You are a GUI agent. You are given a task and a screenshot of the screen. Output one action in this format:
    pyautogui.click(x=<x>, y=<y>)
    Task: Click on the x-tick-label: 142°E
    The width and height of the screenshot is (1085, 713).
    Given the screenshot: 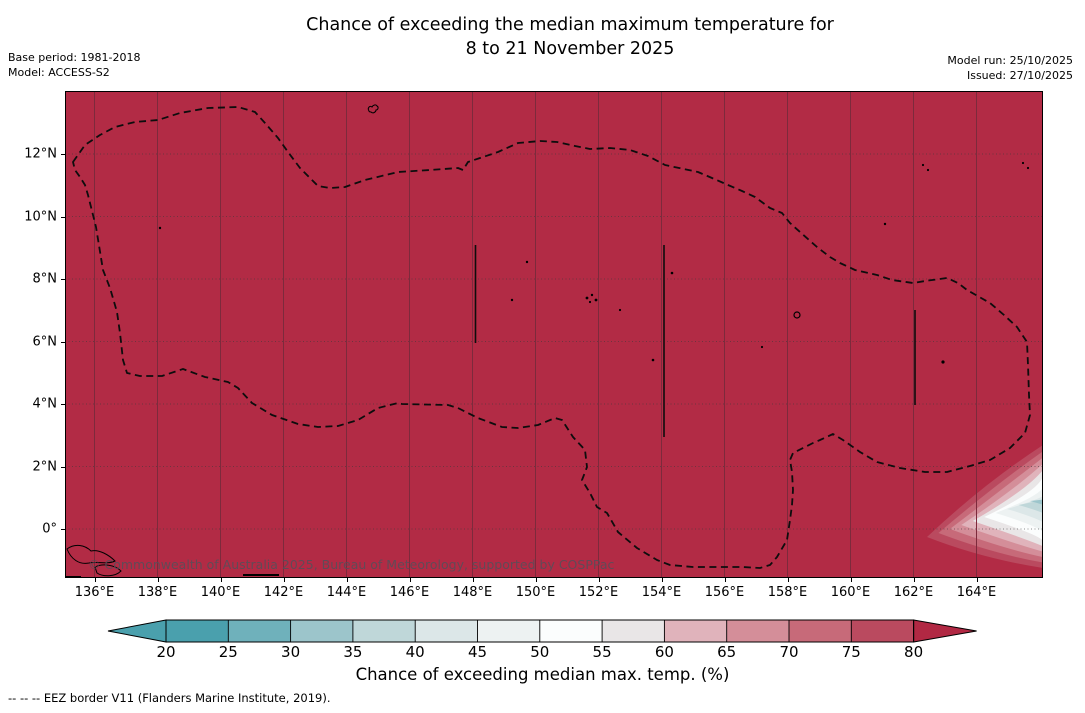 What is the action you would take?
    pyautogui.click(x=283, y=592)
    